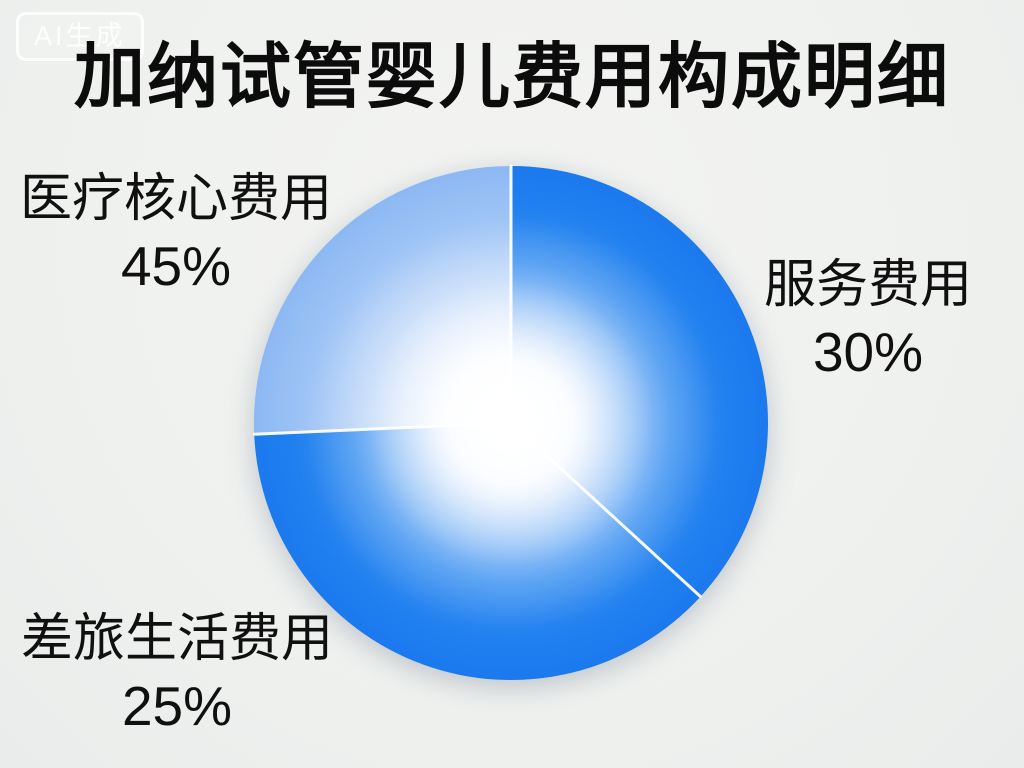  Describe the element at coordinates (176, 232) in the screenshot. I see `label-medical-core: 医疗核心费用 45%` at that location.